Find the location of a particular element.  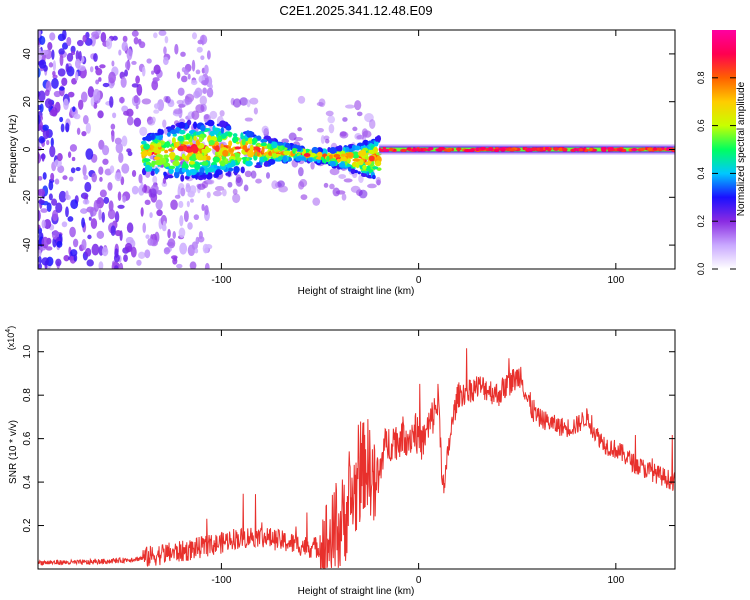

colorbar-ticks: 0.0 0.2 0.4 0.6 0.8 is located at coordinates (716, 173).